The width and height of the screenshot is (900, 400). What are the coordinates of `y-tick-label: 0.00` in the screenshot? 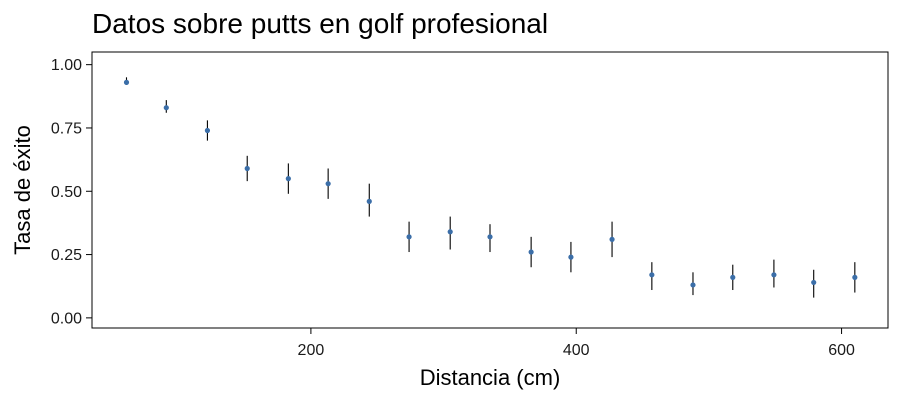 It's located at (66, 318).